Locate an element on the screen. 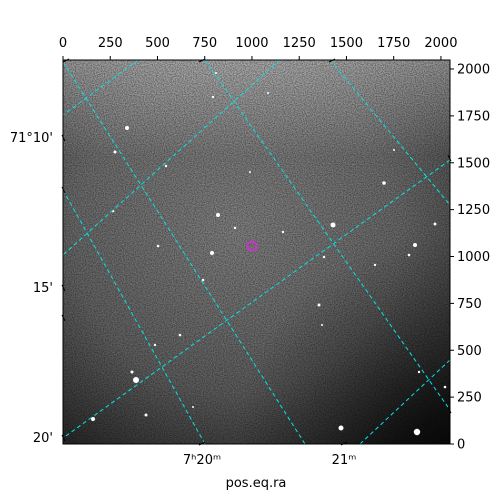 This screenshot has width=500, height=500. top-tick-label: 500 is located at coordinates (157, 43).